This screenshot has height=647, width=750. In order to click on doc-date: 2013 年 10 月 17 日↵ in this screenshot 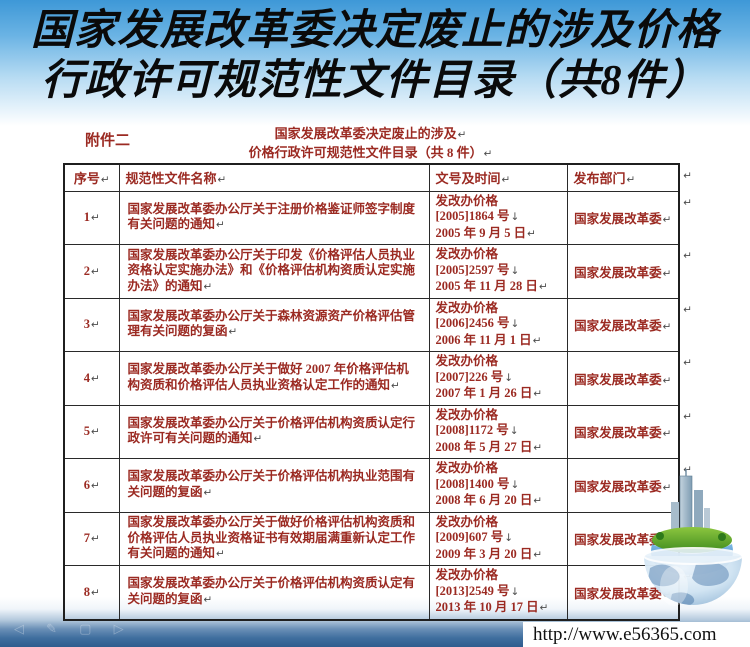, I will do `click(492, 607)`.